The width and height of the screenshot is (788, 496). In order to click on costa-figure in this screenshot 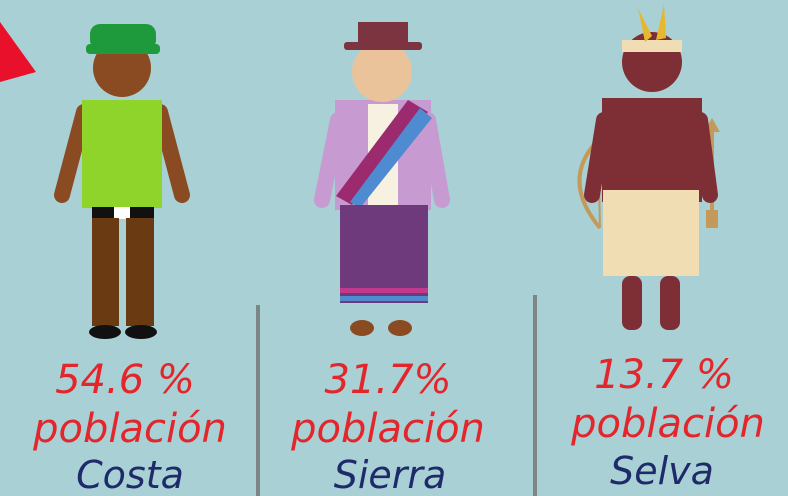, I will do `click(122, 181)`.